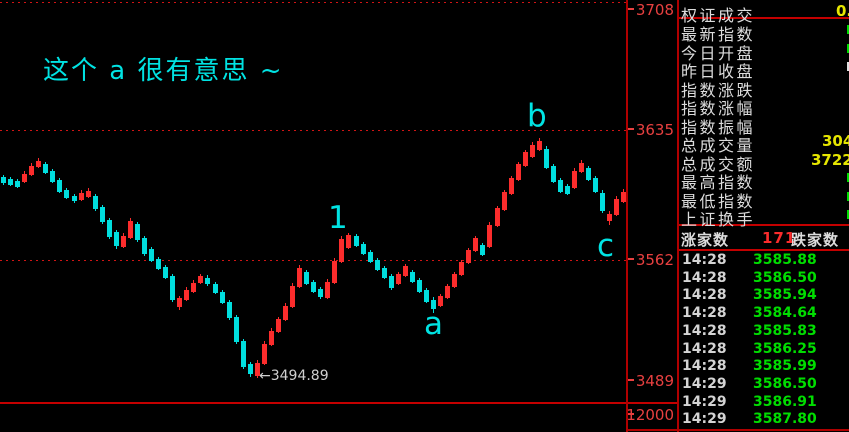  I want to click on axis-tick-label: 3489, so click(654, 381).